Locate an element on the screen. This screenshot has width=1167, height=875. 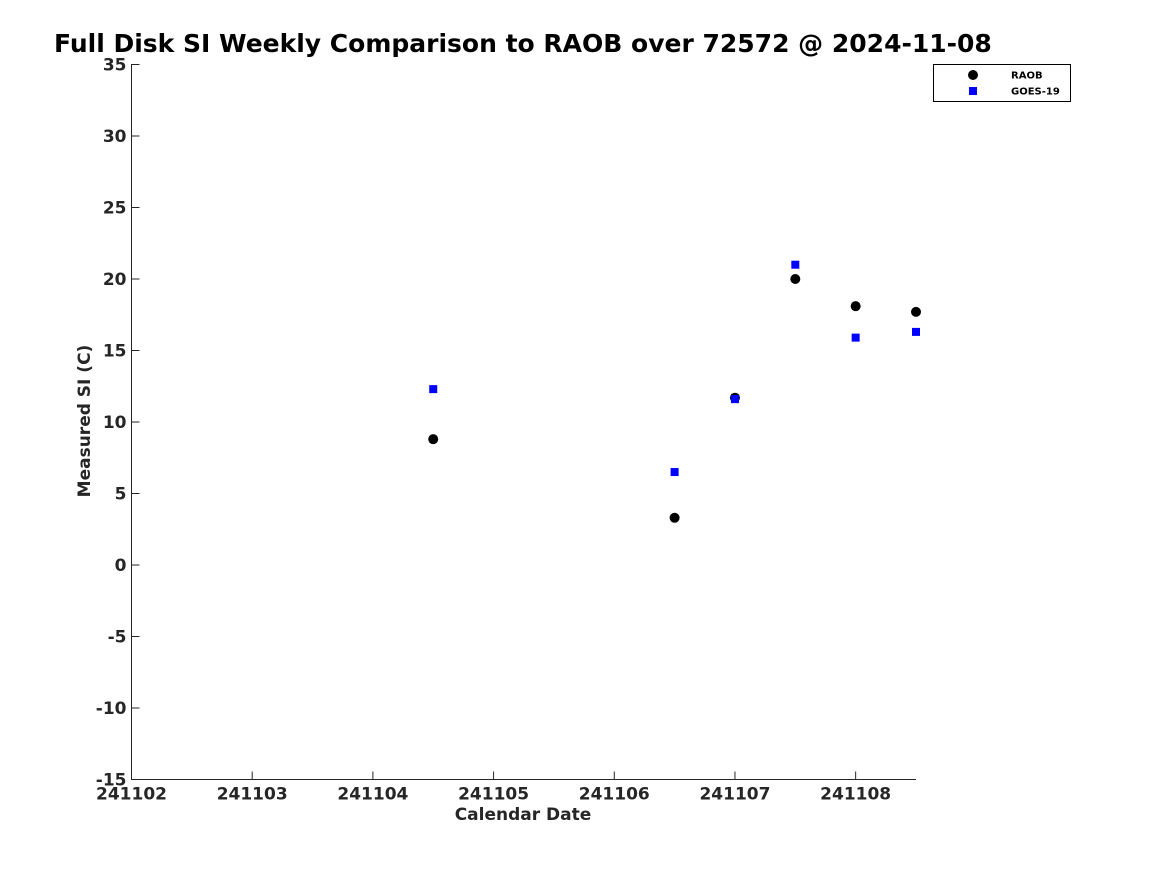
series-raob is located at coordinates (674, 398).